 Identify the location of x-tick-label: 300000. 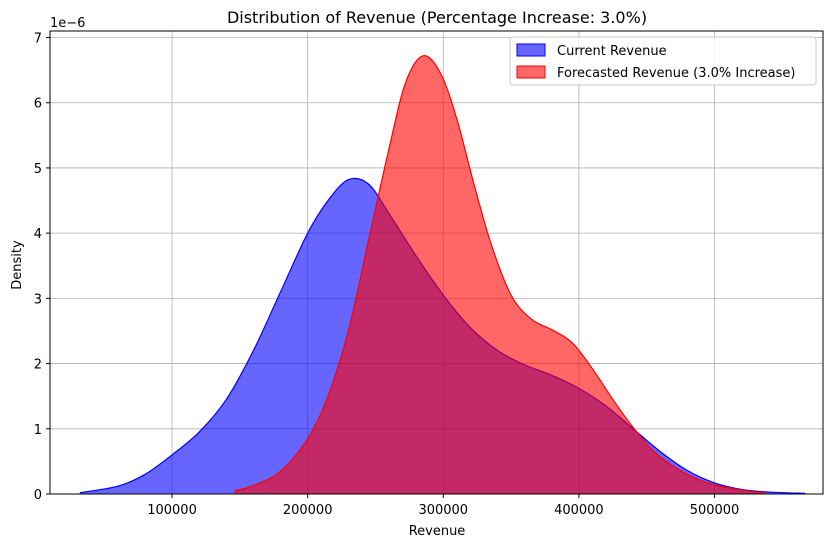
(443, 510).